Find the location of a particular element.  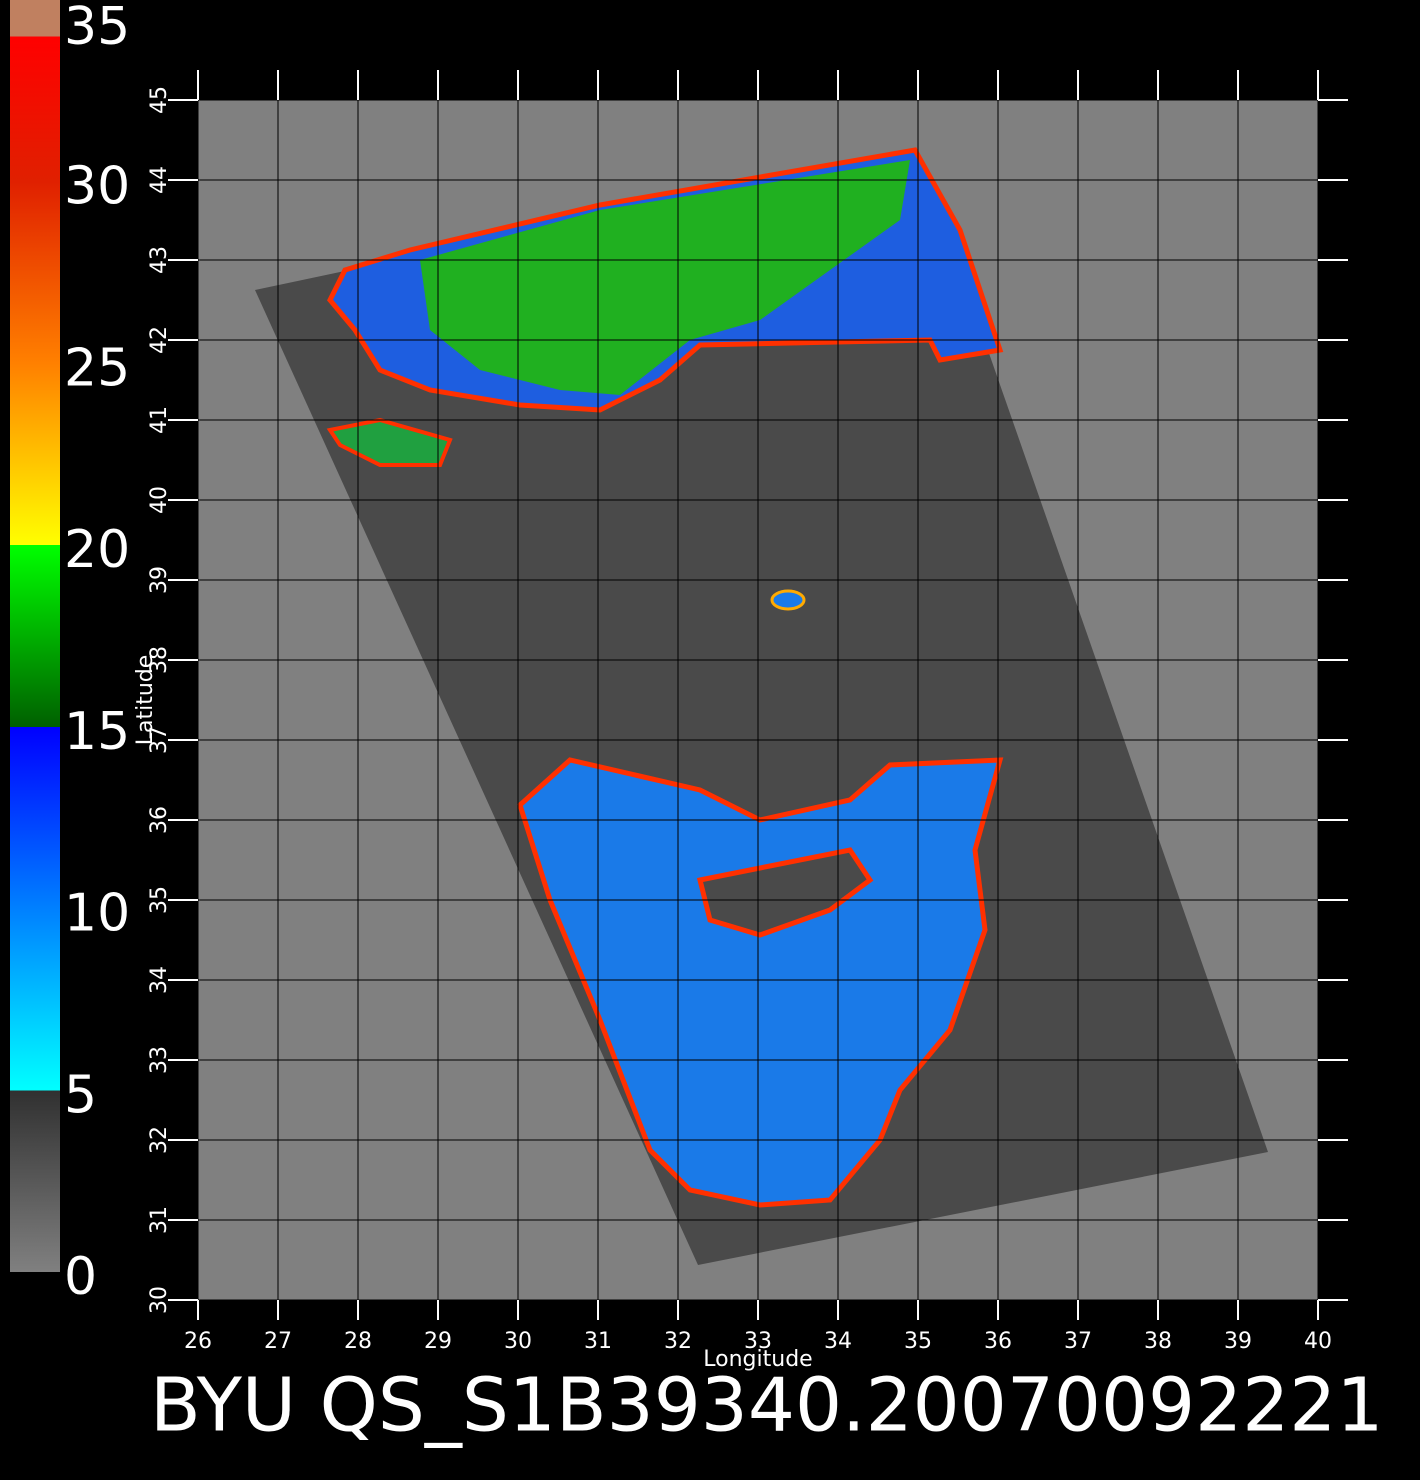

y-tick-label: 31 is located at coordinates (159, 1220).